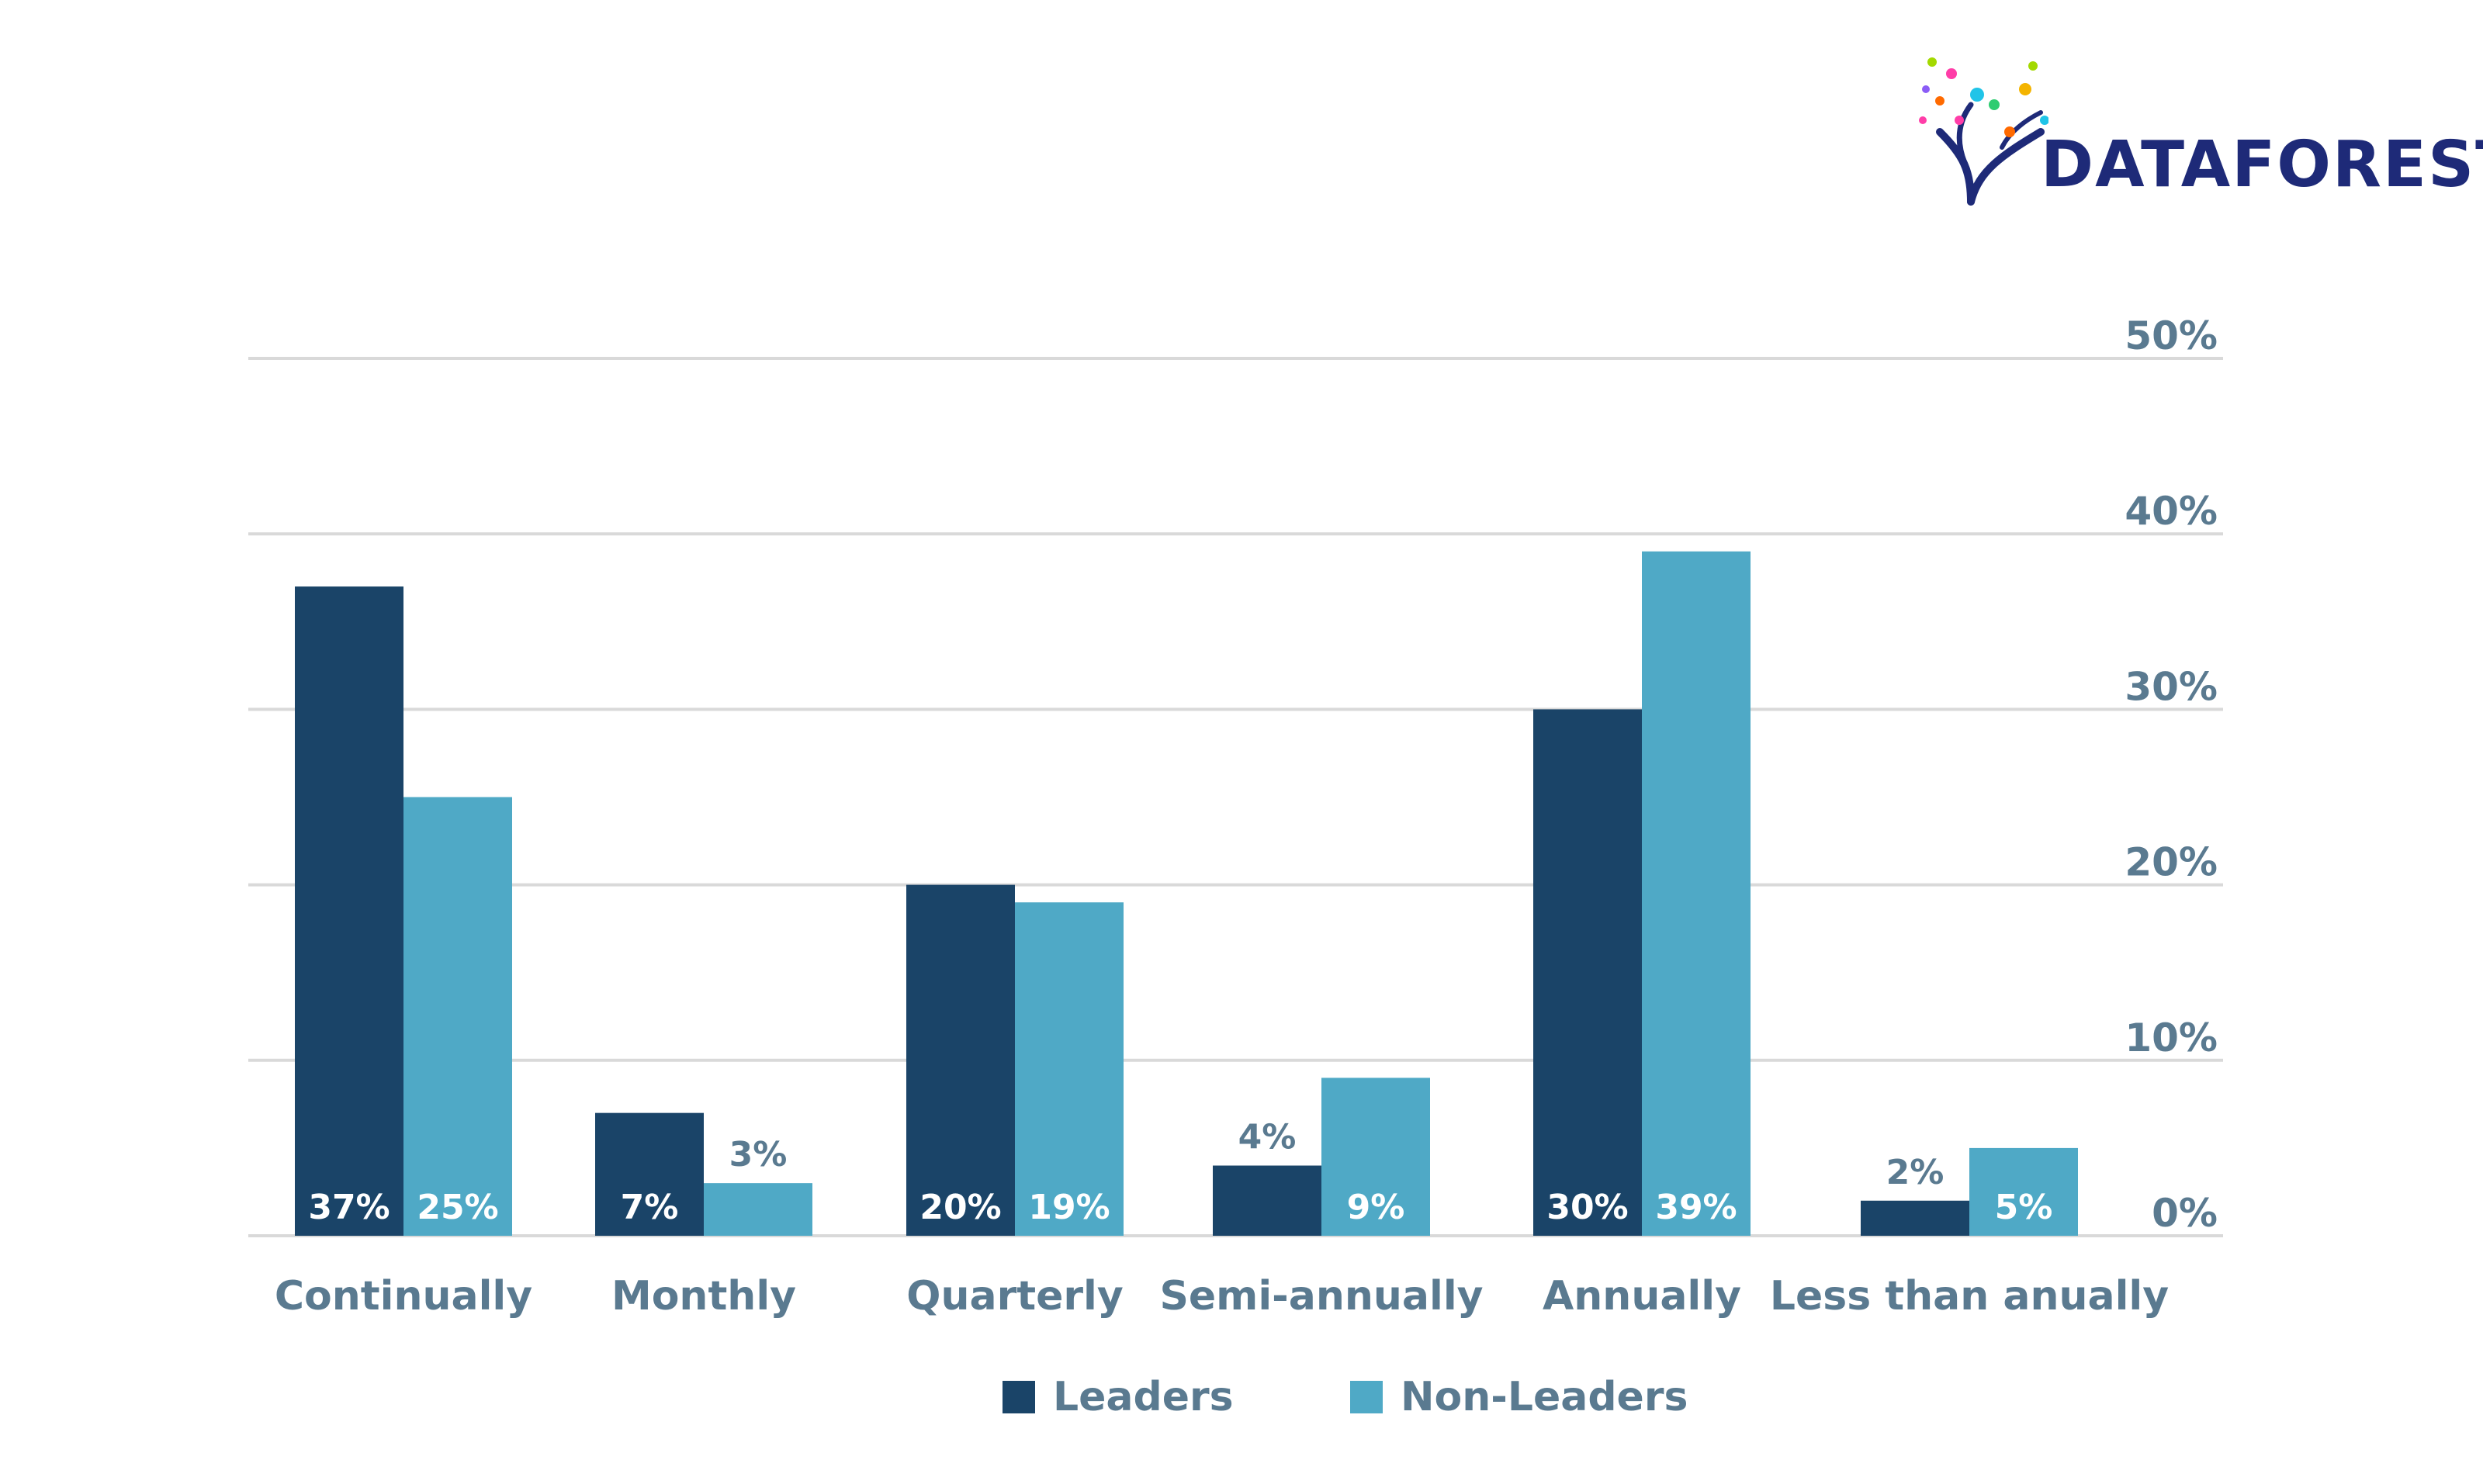 The height and width of the screenshot is (1484, 2483). I want to click on x-tick-label: Quarterly, so click(1014, 1296).